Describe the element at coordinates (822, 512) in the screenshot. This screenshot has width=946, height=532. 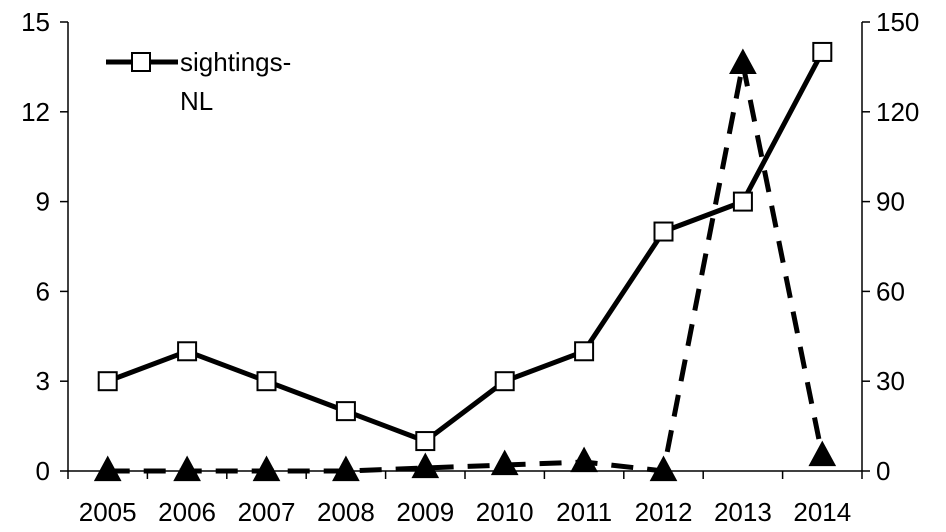
I see `x-tick-label: 2014` at that location.